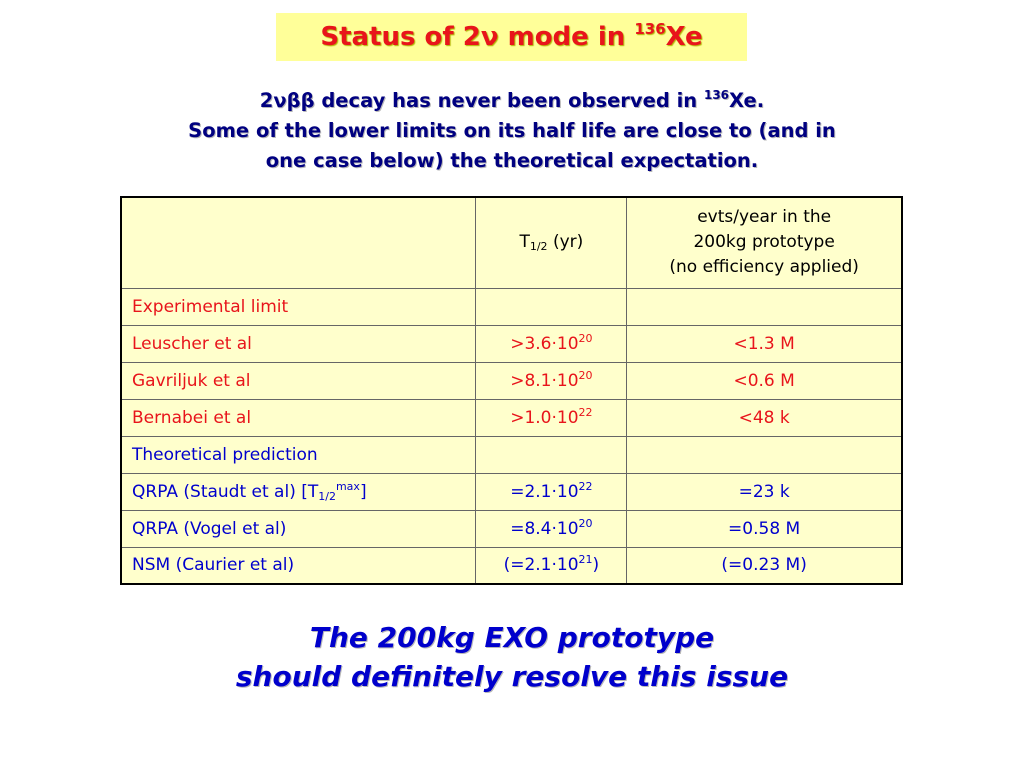 This screenshot has width=1024, height=768. I want to click on half-life-base: =8.4·10, so click(544, 528).